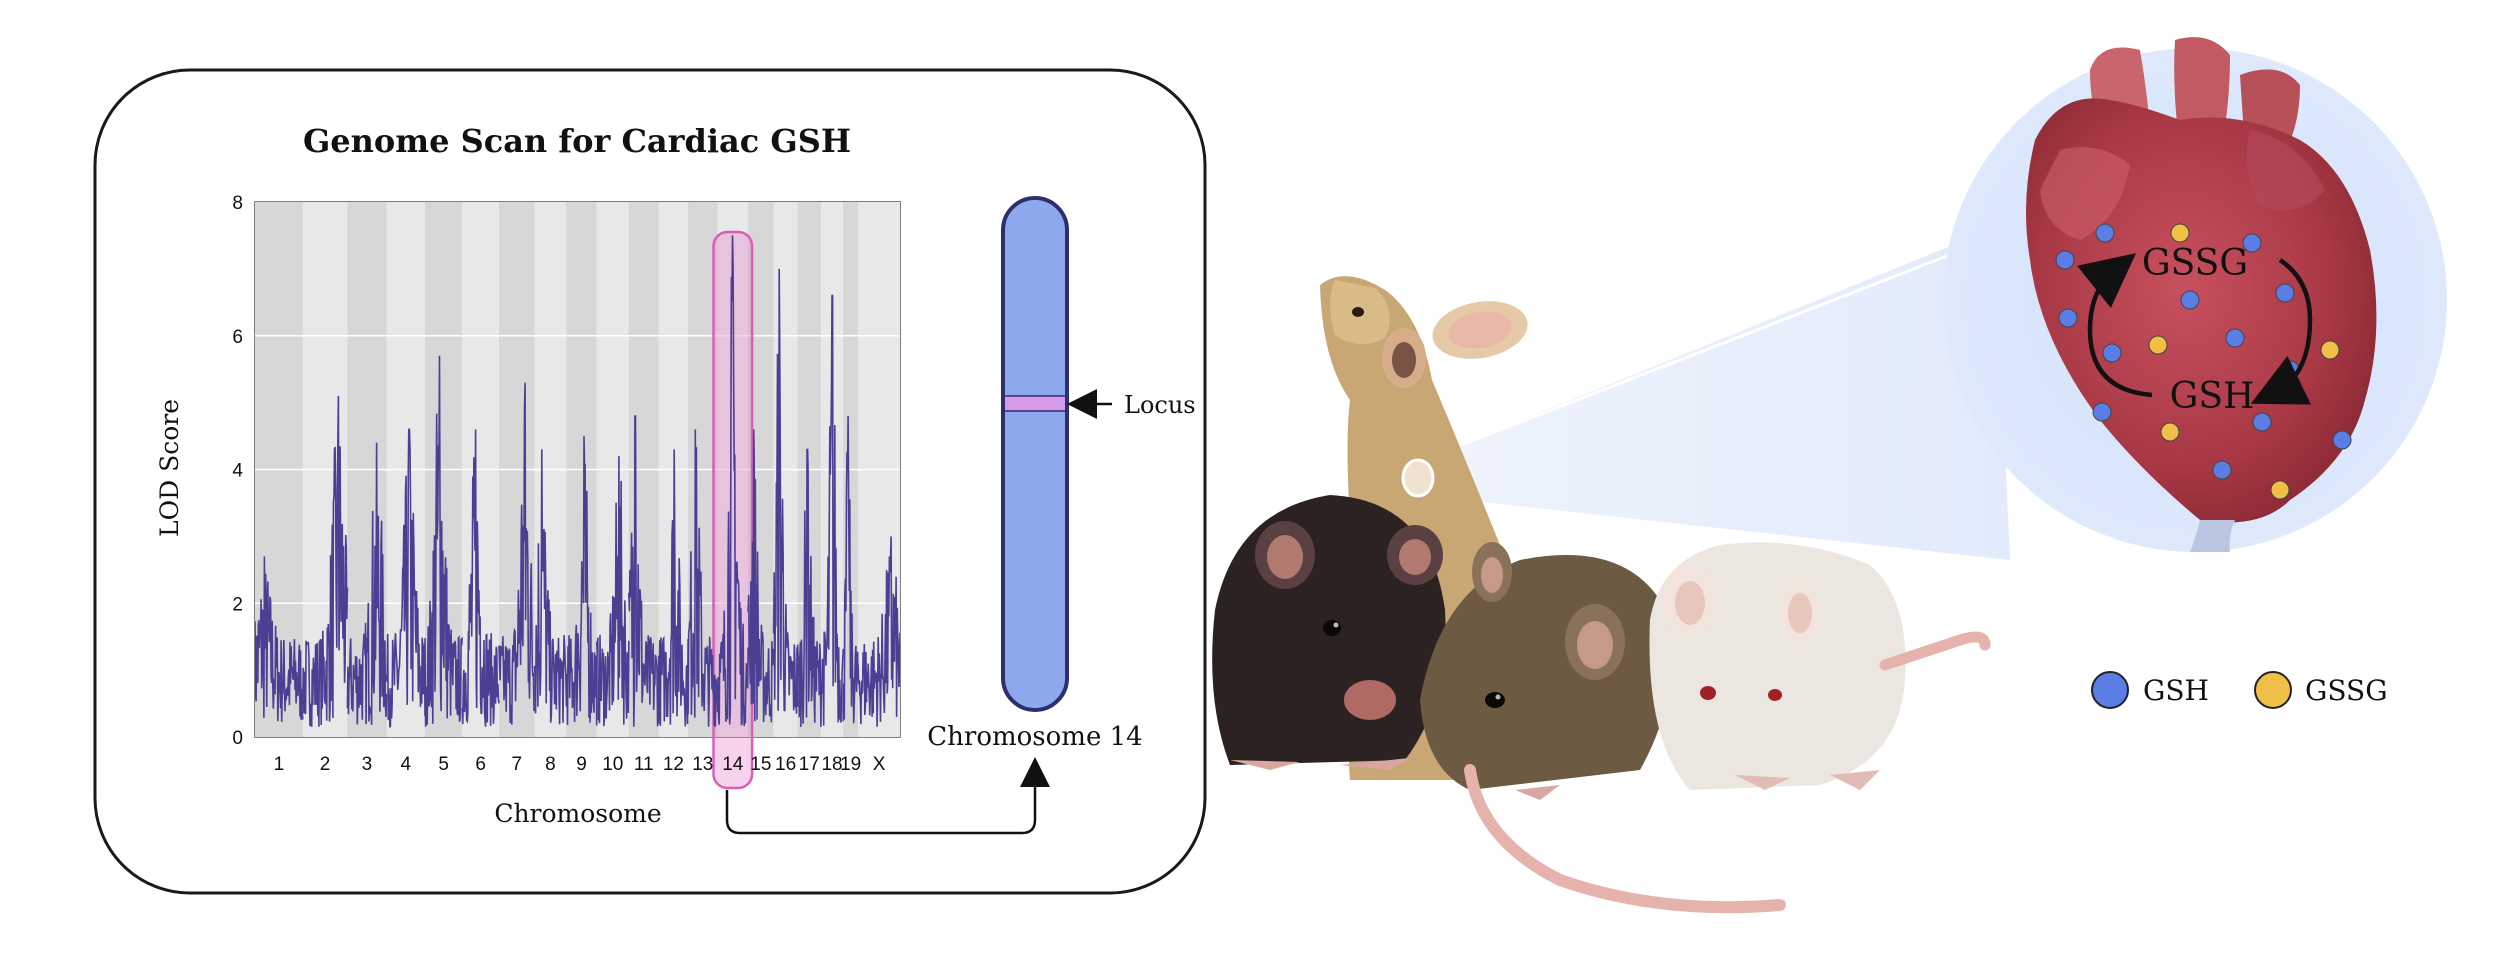 Image resolution: width=2500 pixels, height=962 pixels. I want to click on y-tick-label: 4, so click(237, 471).